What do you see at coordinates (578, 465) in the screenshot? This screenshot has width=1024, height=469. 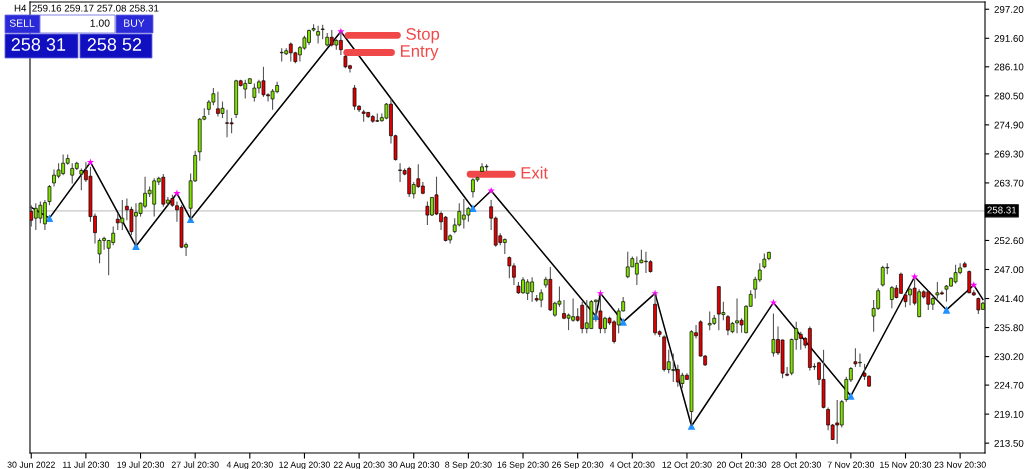 I see `x-tick-label: 26 Sep 20:30` at bounding box center [578, 465].